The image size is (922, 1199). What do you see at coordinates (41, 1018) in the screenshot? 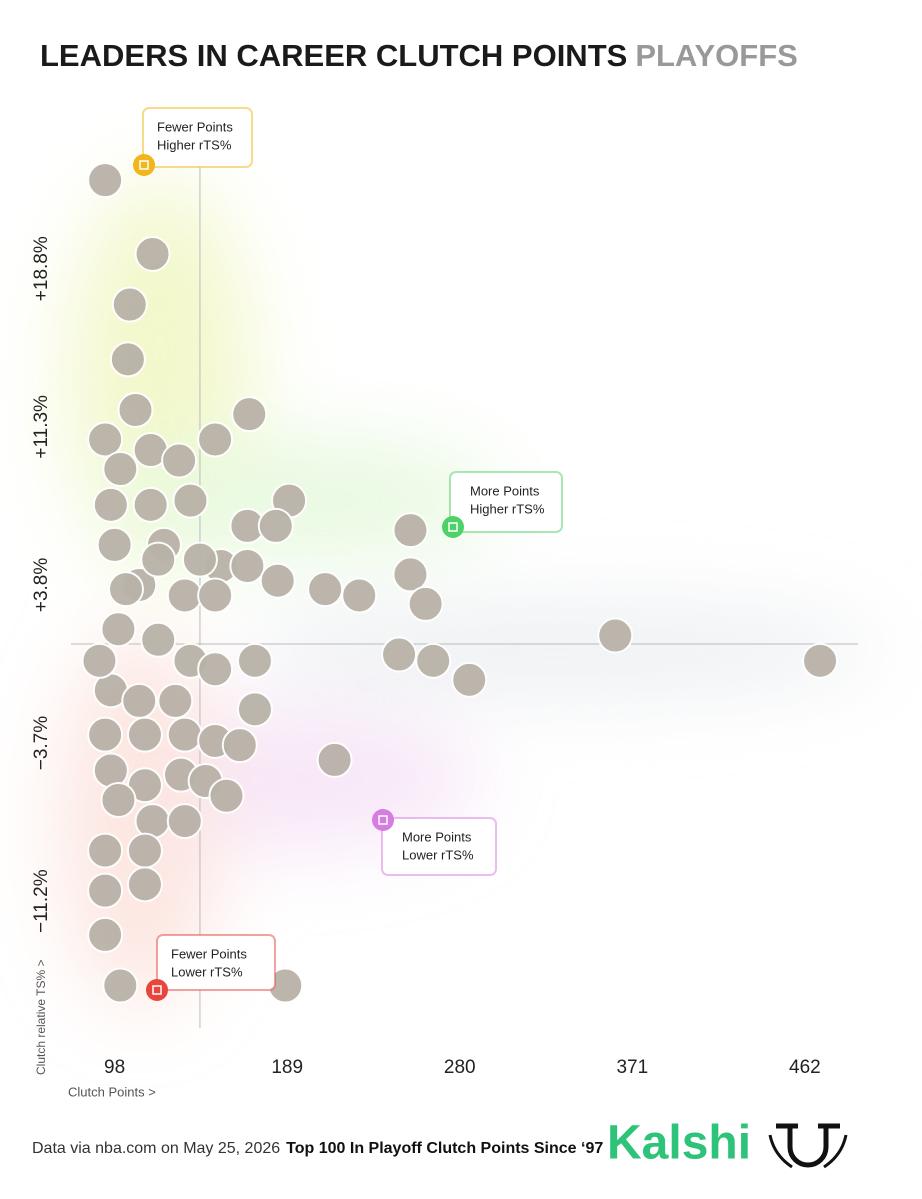
I see `y-axis-label: Clutch relative TS% >` at bounding box center [41, 1018].